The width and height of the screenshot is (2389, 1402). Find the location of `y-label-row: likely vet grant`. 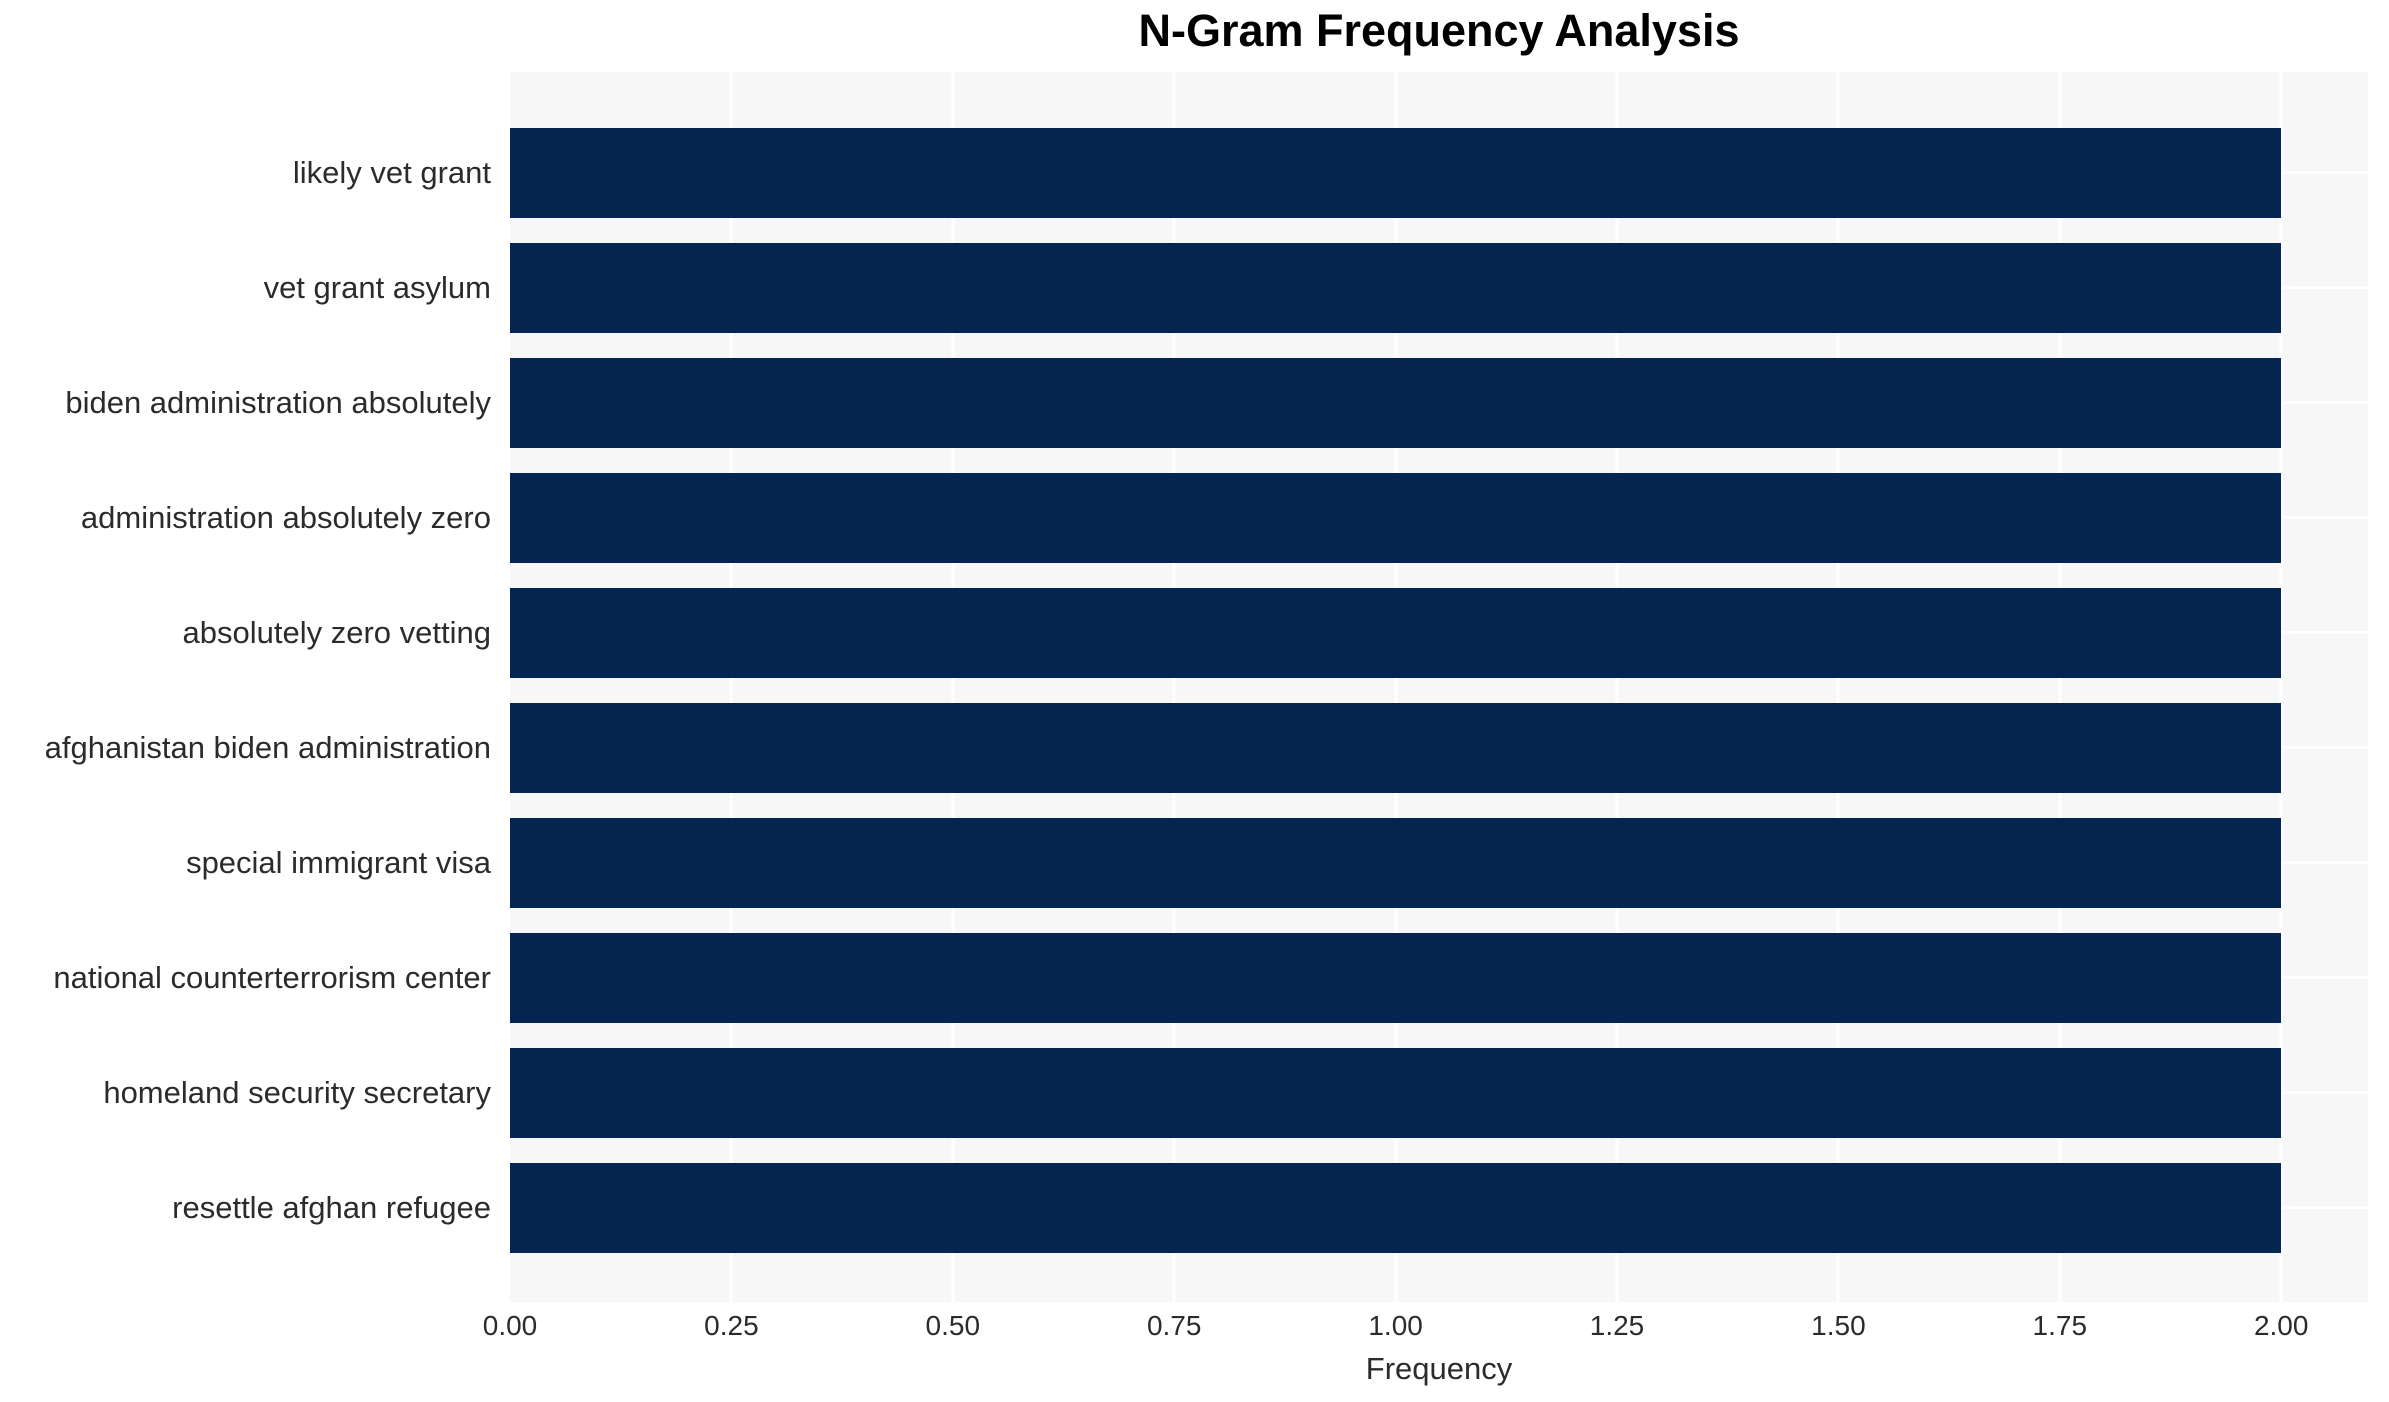

y-label-row: likely vet grant is located at coordinates (250, 172).